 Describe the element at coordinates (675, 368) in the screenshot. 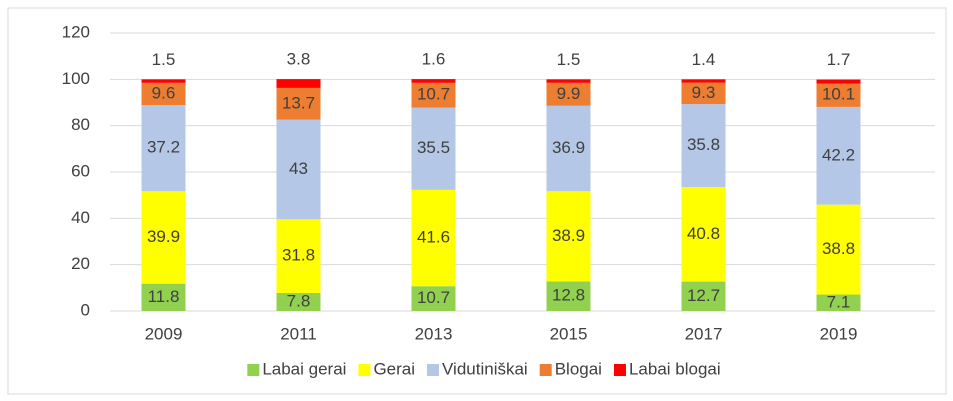

I see `legend-label: Labai blogai` at that location.